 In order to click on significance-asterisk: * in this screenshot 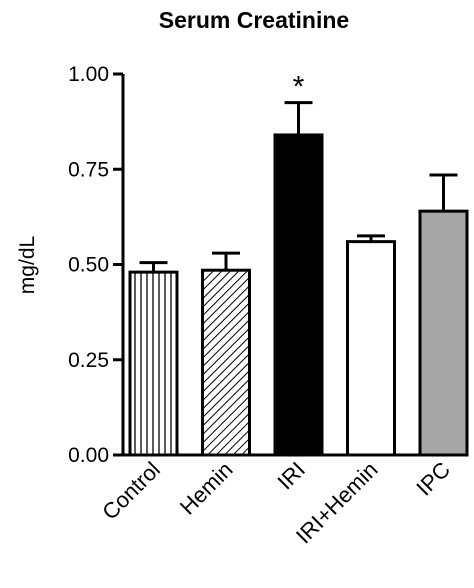, I will do `click(299, 87)`.